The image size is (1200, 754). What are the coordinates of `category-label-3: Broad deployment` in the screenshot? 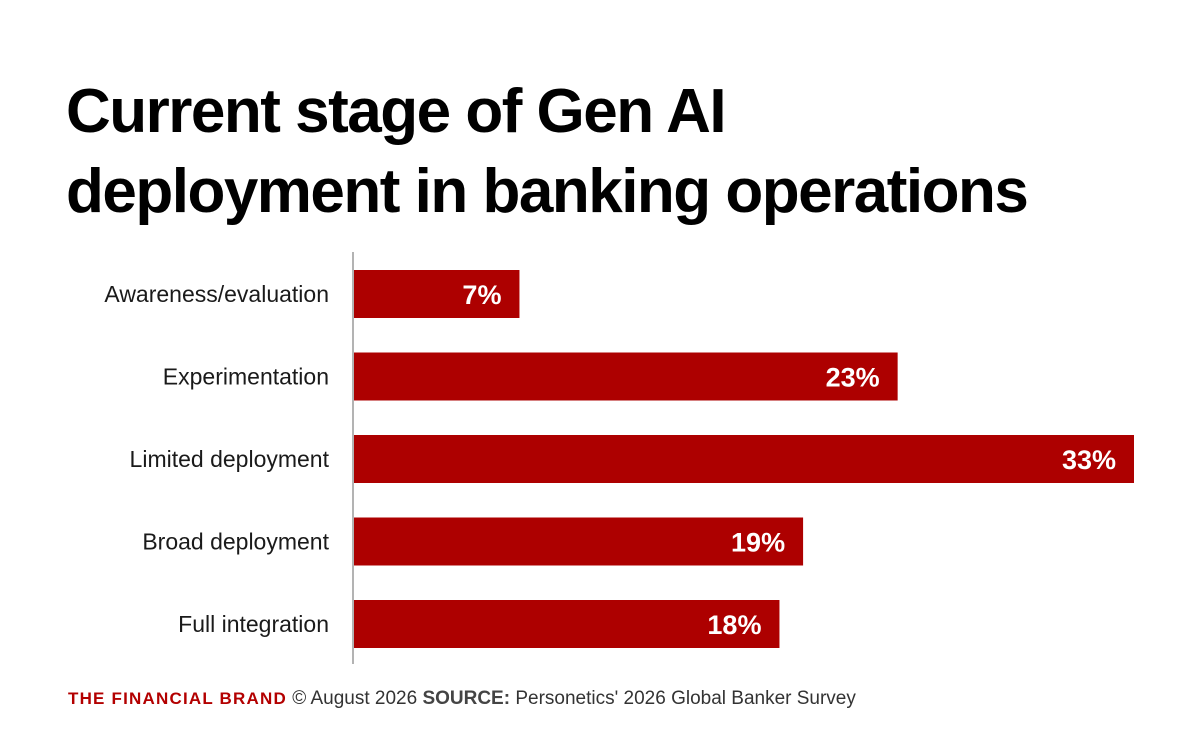 It's located at (235, 542).